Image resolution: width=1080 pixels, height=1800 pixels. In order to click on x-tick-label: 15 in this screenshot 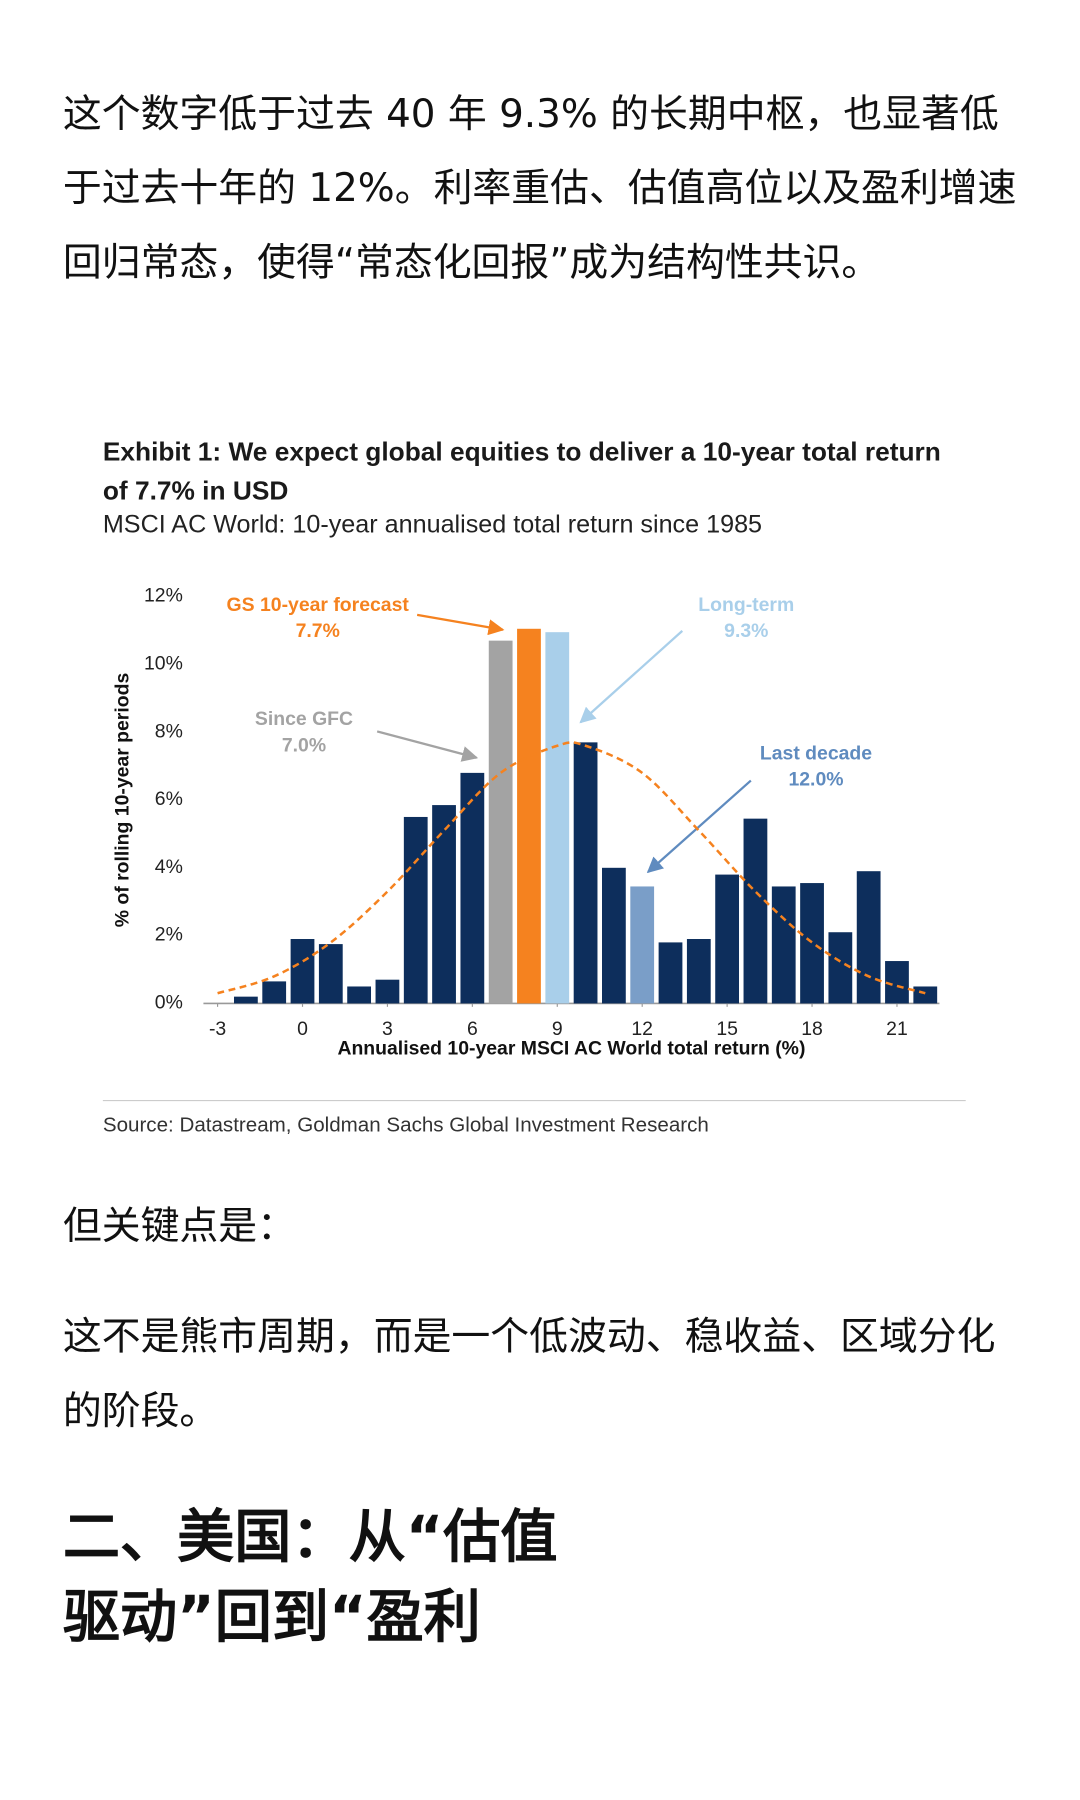, I will do `click(727, 1029)`.